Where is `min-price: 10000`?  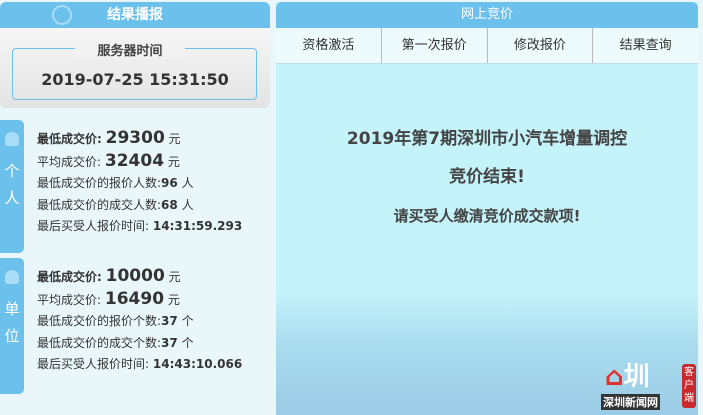 min-price: 10000 is located at coordinates (135, 276).